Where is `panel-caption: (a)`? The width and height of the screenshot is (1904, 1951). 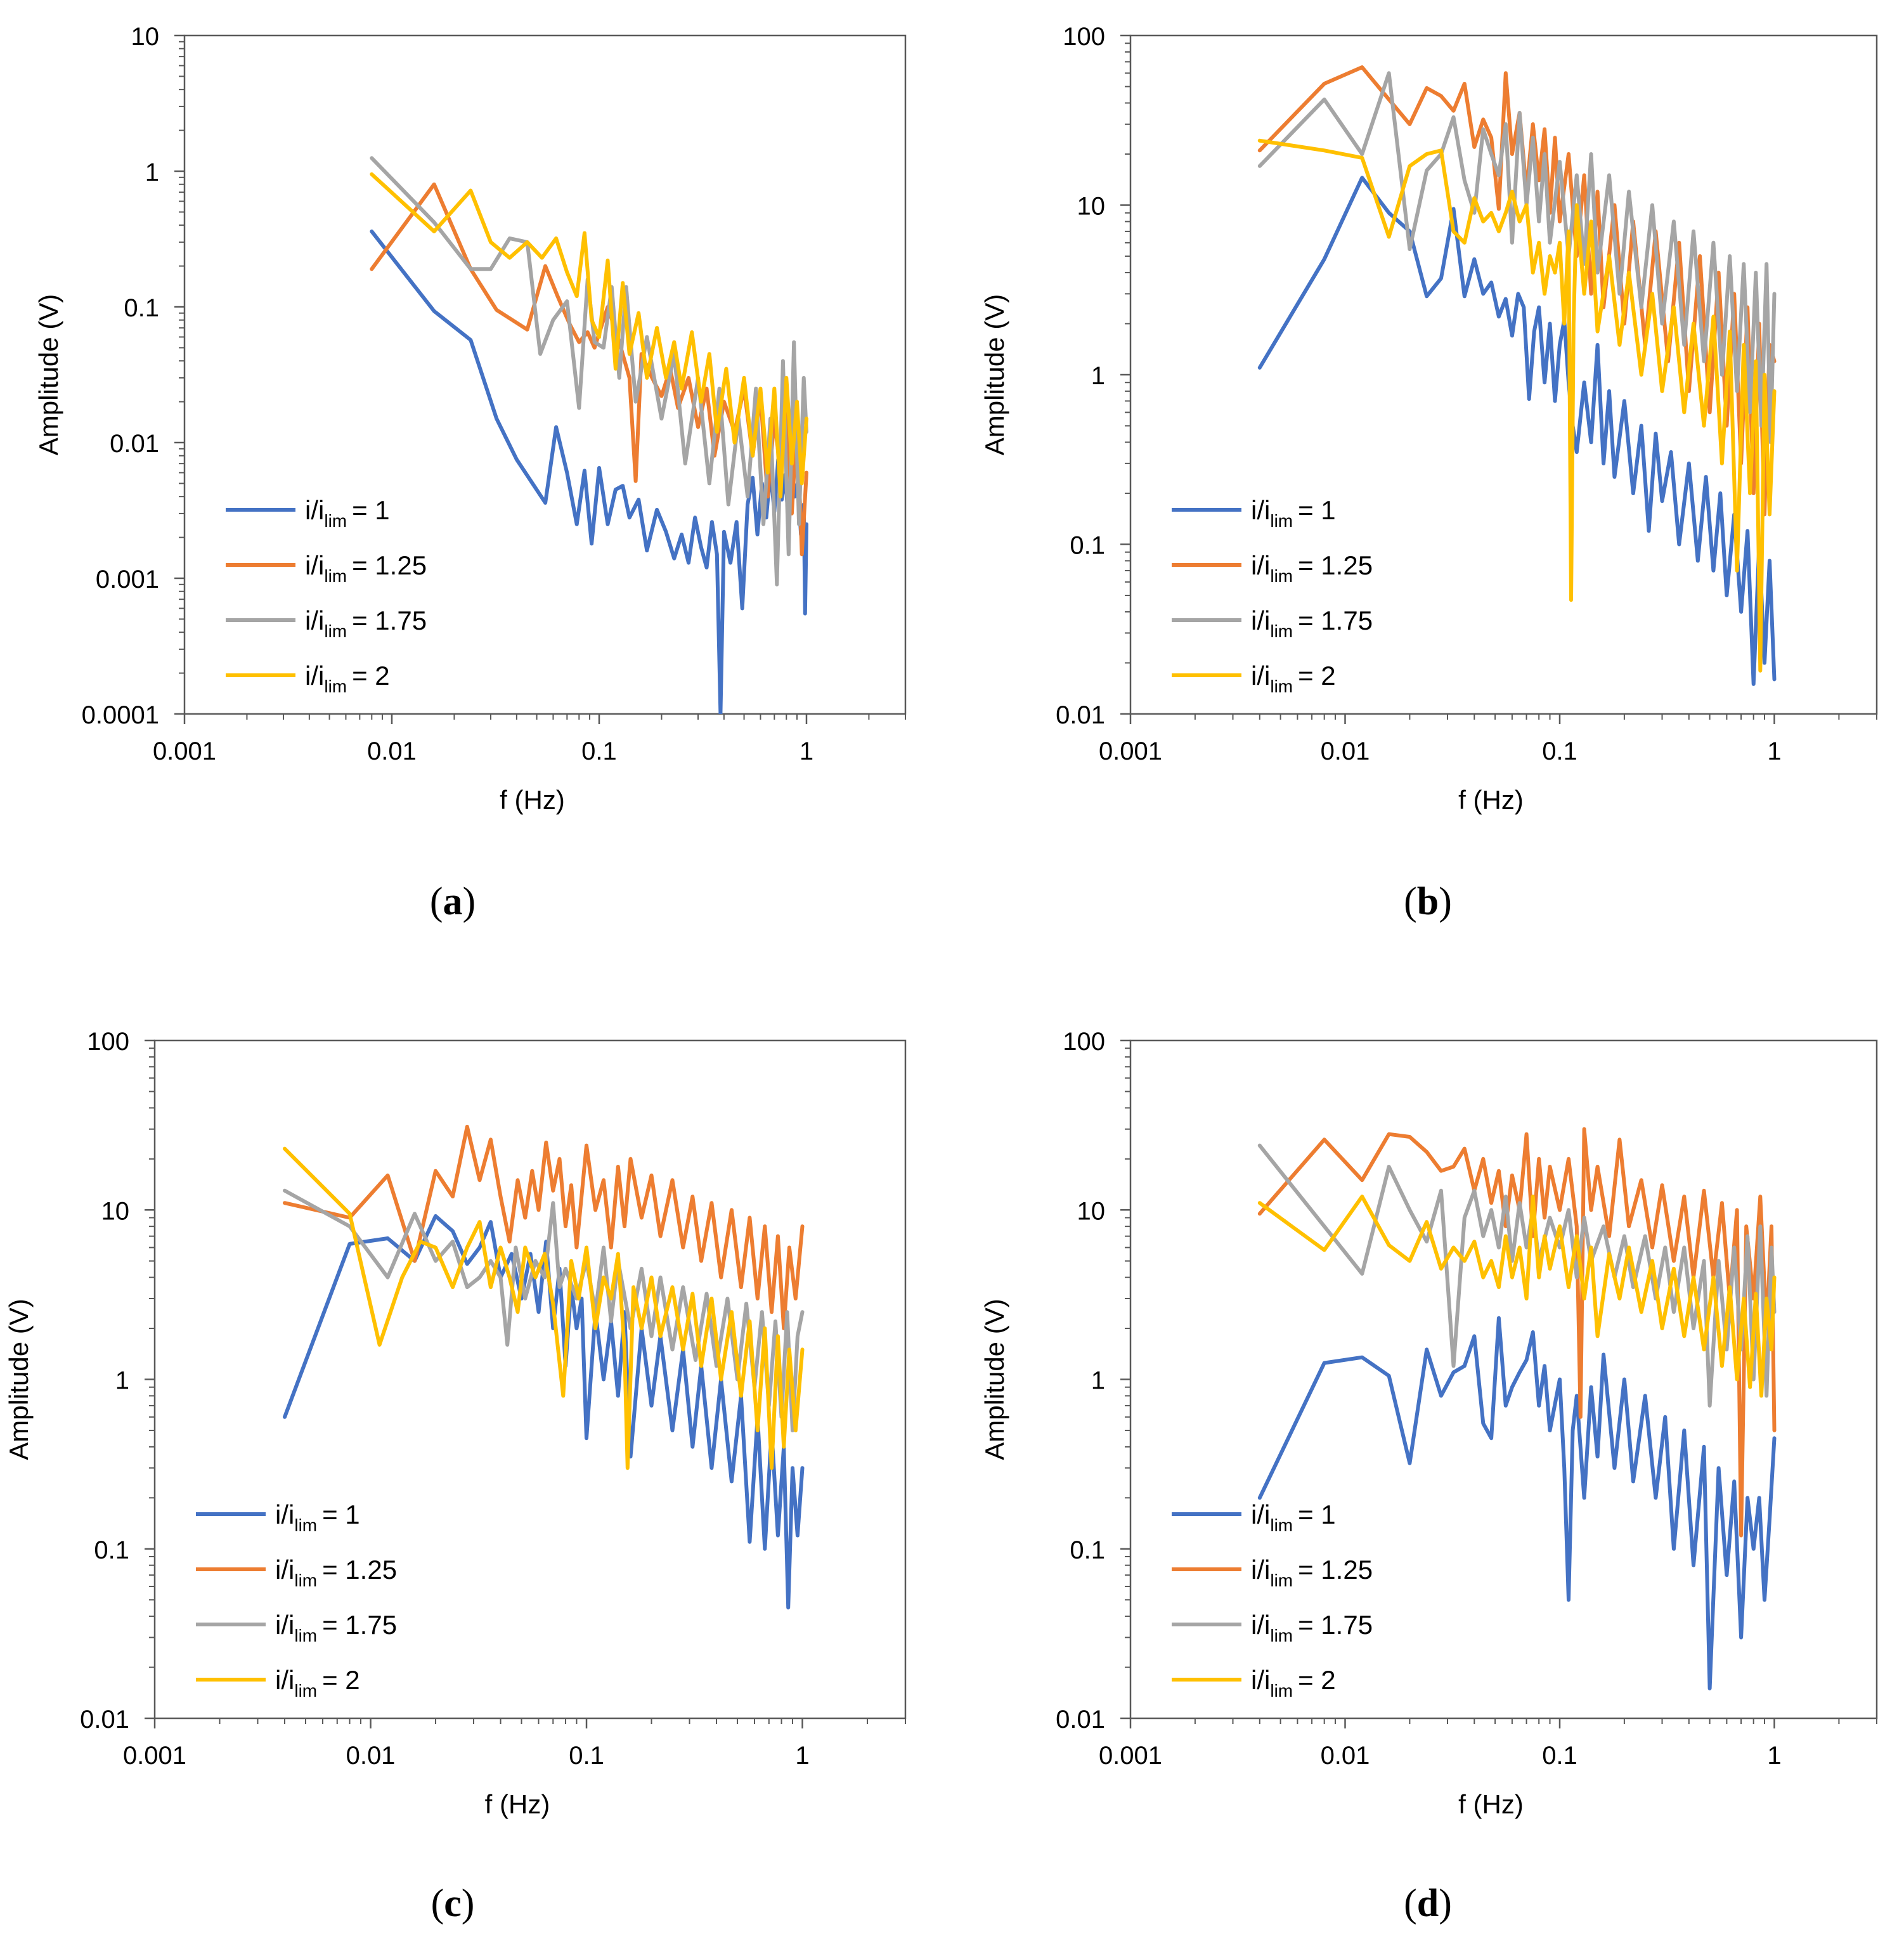 panel-caption: (a) is located at coordinates (453, 901).